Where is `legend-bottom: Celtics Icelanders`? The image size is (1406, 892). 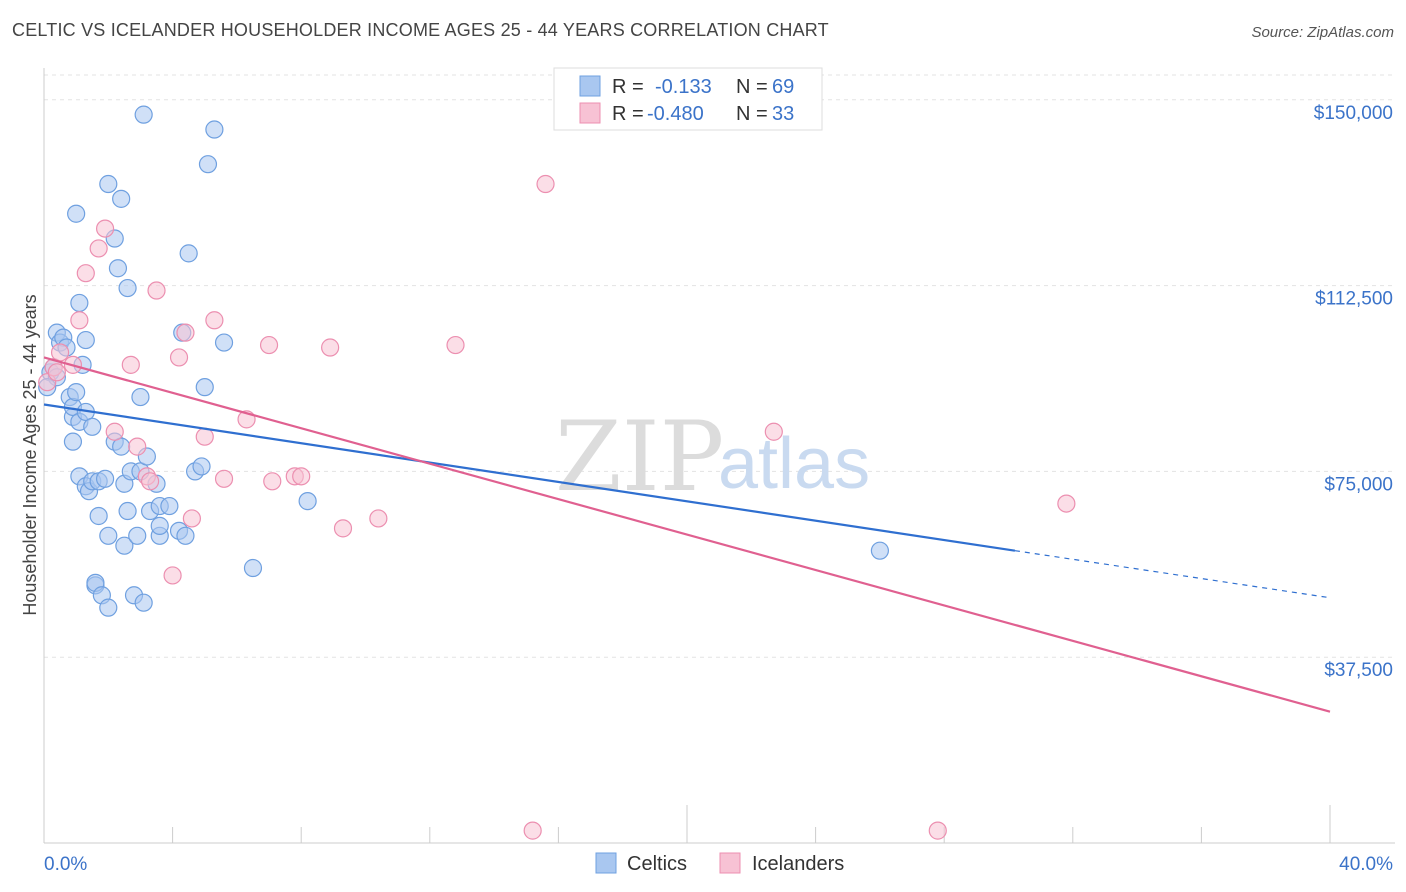
legend-bottom: Celtics Icelanders is located at coordinates (719, 863).